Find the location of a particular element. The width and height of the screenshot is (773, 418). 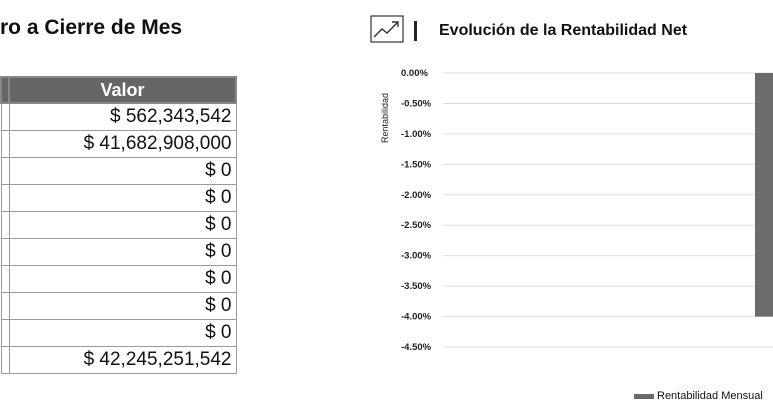

table-row: $ 562,343,542 is located at coordinates (118, 116).